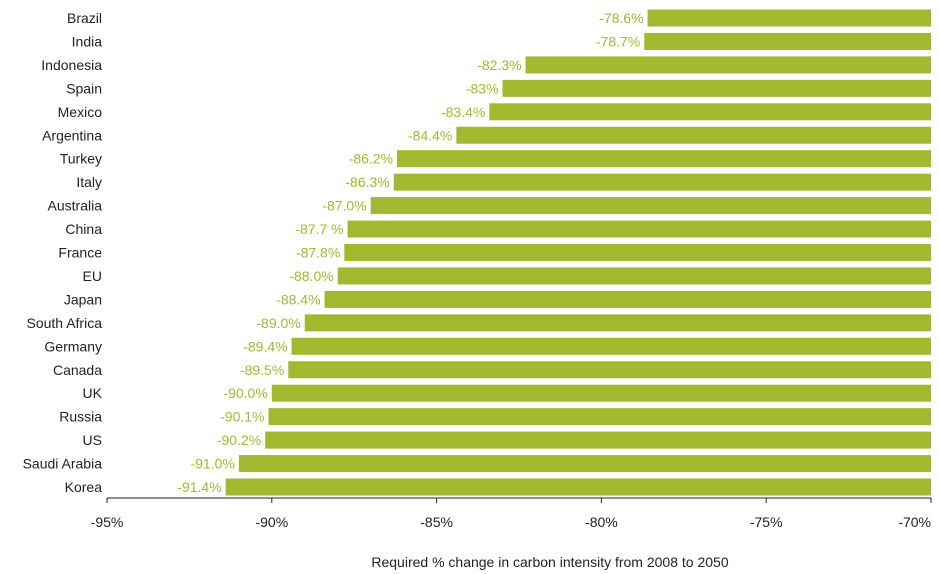 The width and height of the screenshot is (939, 574). Describe the element at coordinates (93, 393) in the screenshot. I see `category-label: UK` at that location.